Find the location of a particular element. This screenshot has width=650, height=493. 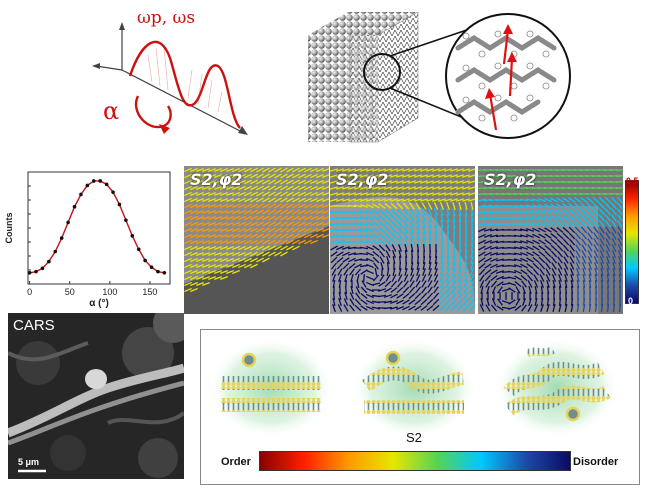

cube-top-face is located at coordinates (363, 23).